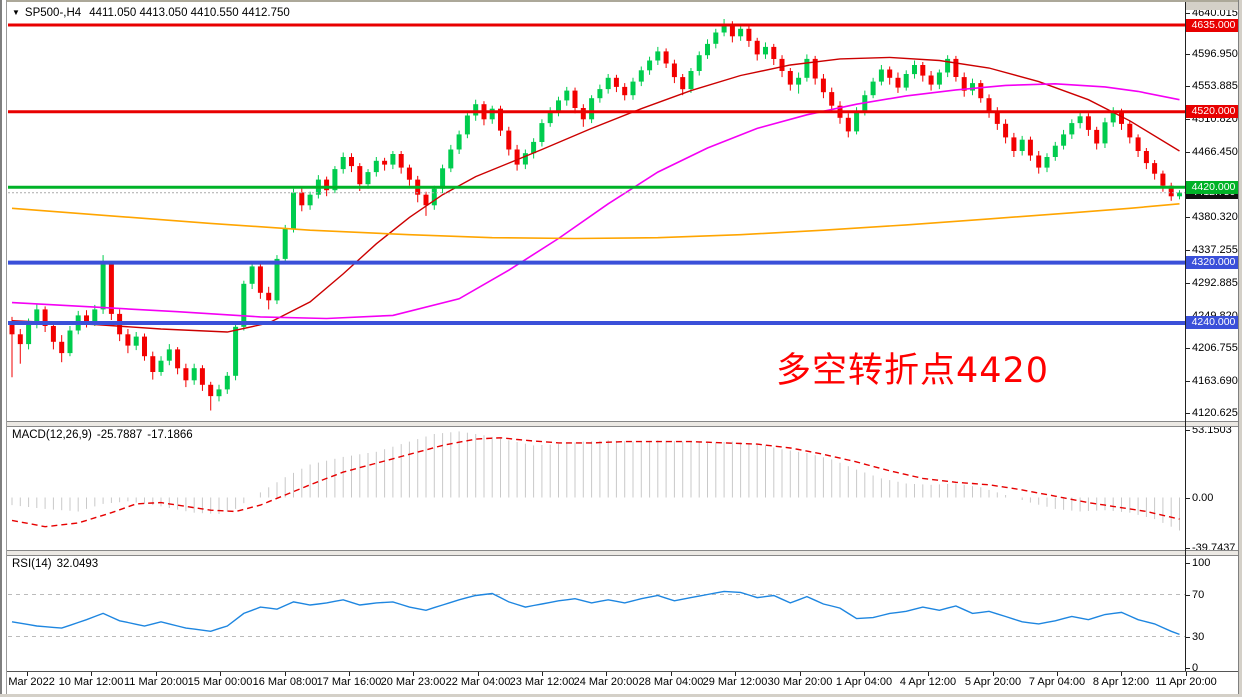 This screenshot has height=697, width=1242. I want to click on time-axis-line, so click(621, 671).